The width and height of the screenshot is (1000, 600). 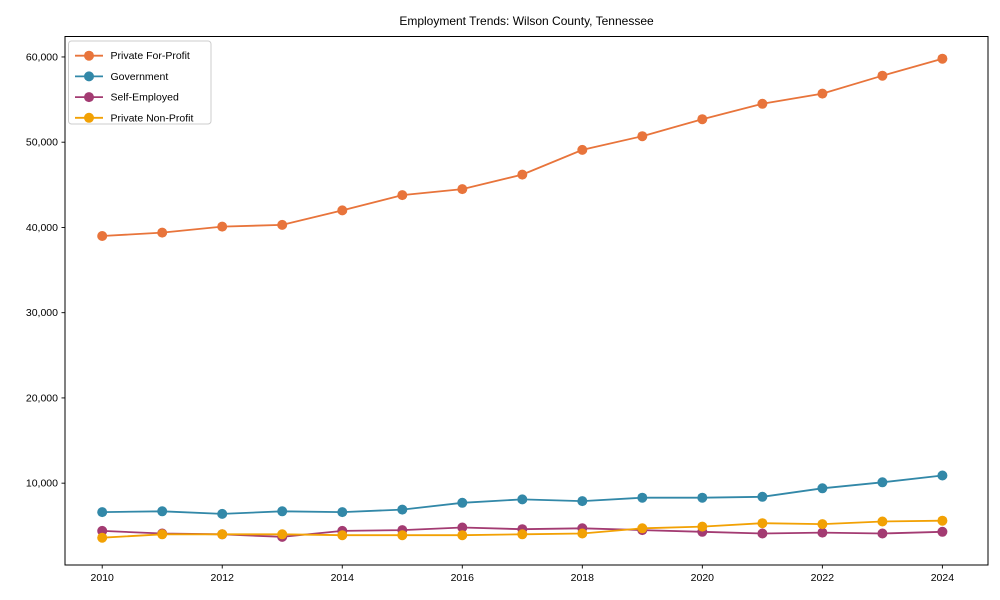 What do you see at coordinates (523, 574) in the screenshot?
I see `x-axis: 2010 2012 2014 2016 2018 2020 2022 2024` at bounding box center [523, 574].